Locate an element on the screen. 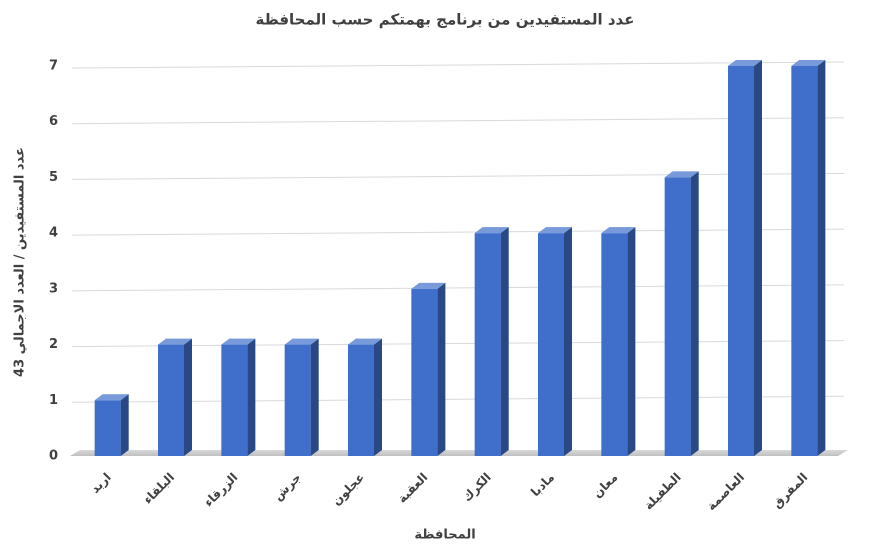  x-tick-label: الطفيلة is located at coordinates (662, 491).